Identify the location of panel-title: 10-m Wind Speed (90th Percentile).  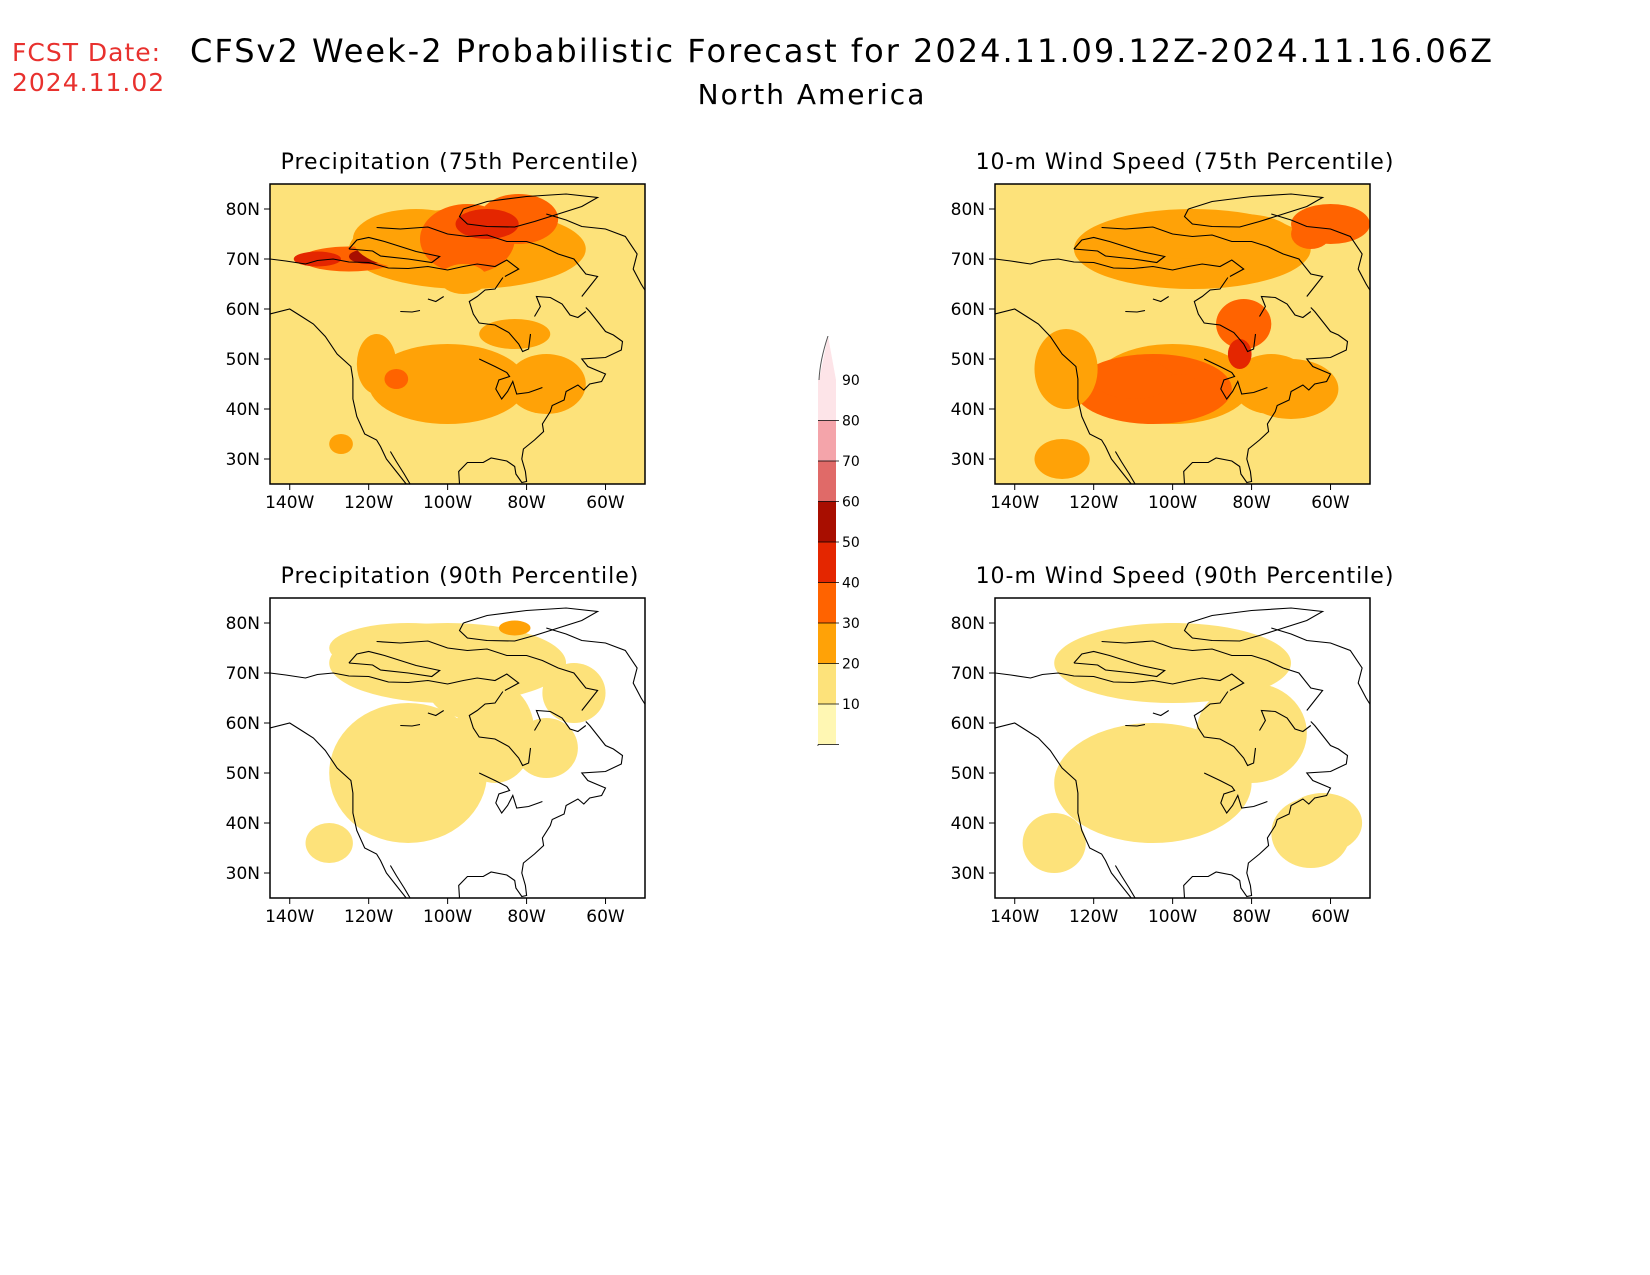
(1185, 576).